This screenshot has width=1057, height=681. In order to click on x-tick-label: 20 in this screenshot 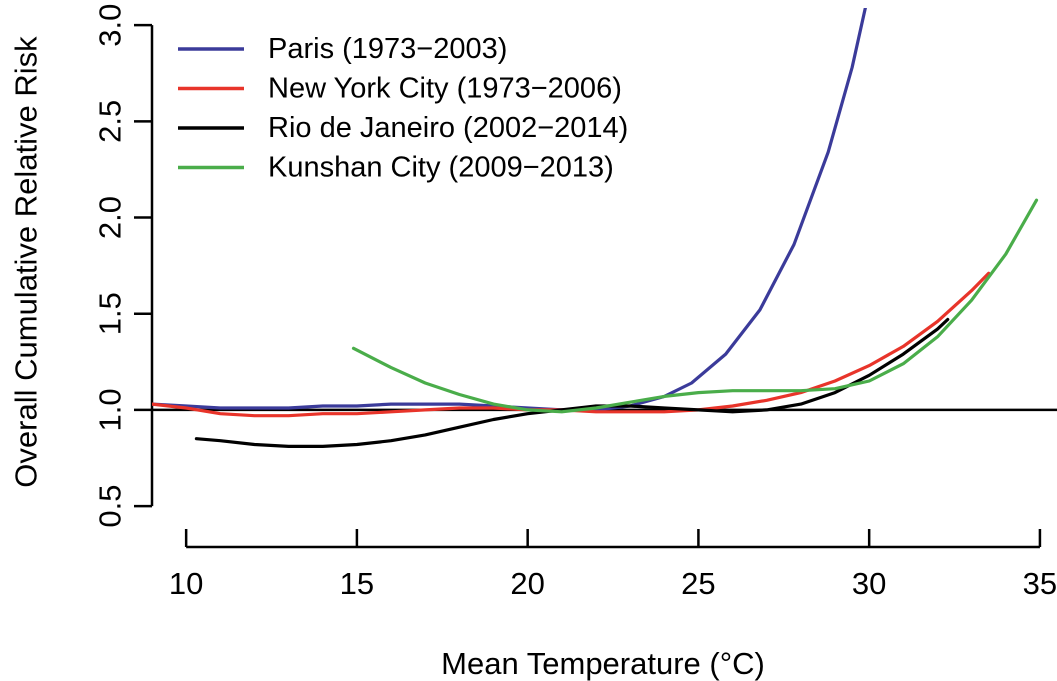, I will do `click(527, 583)`.